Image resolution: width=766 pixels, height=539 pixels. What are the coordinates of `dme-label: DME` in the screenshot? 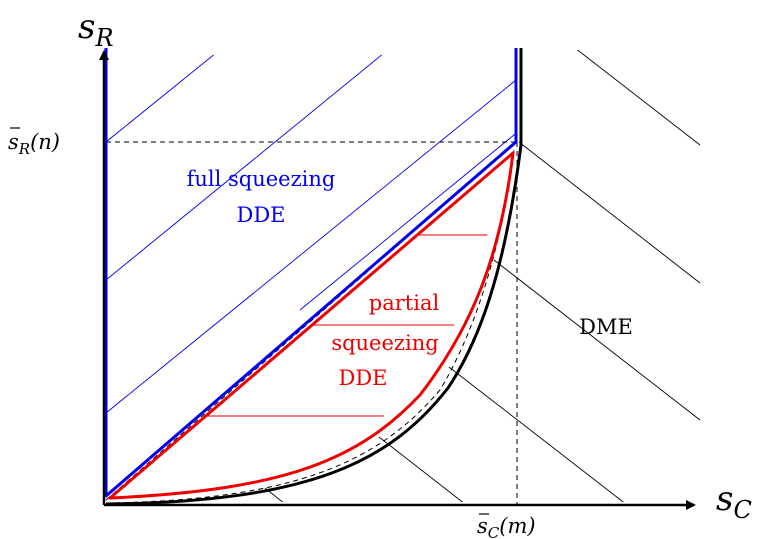 It's located at (606, 327).